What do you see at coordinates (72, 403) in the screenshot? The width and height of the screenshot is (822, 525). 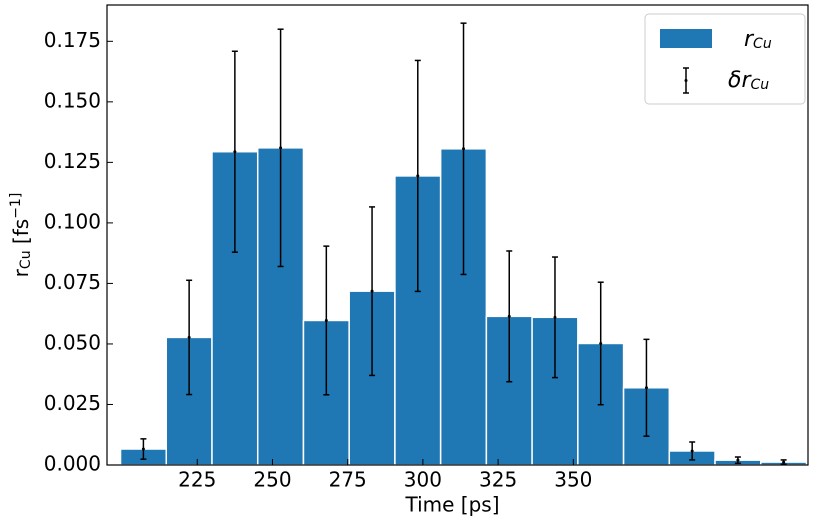 I see `y-tick-label: 0.025` at bounding box center [72, 403].